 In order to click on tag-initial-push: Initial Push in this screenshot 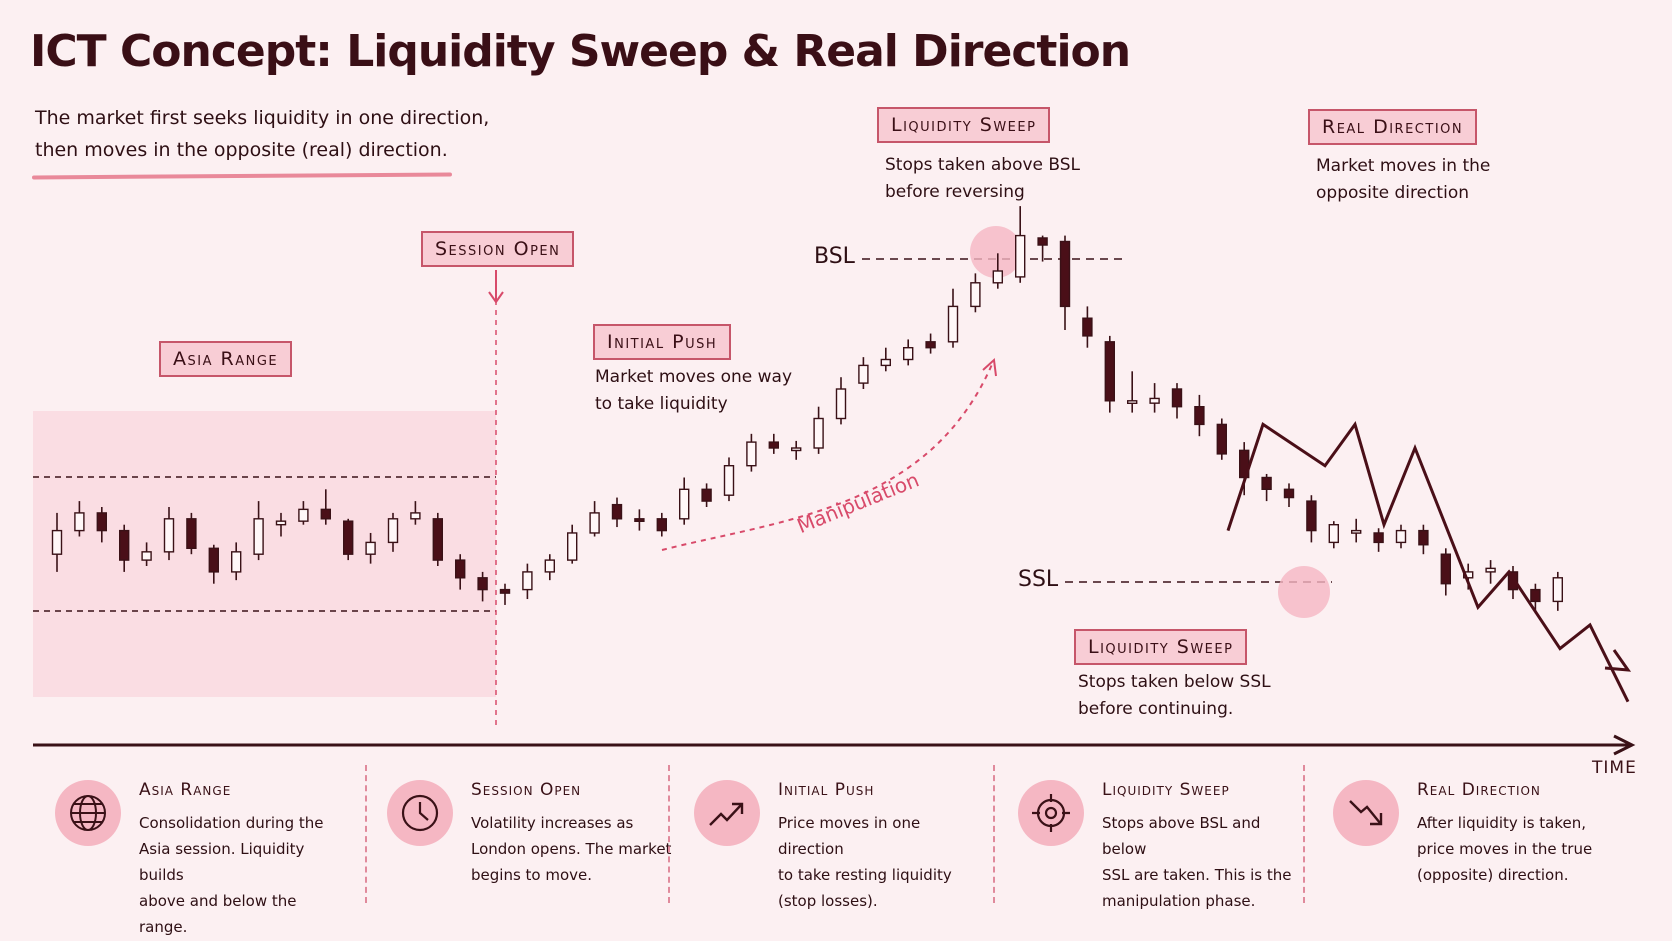, I will do `click(662, 342)`.